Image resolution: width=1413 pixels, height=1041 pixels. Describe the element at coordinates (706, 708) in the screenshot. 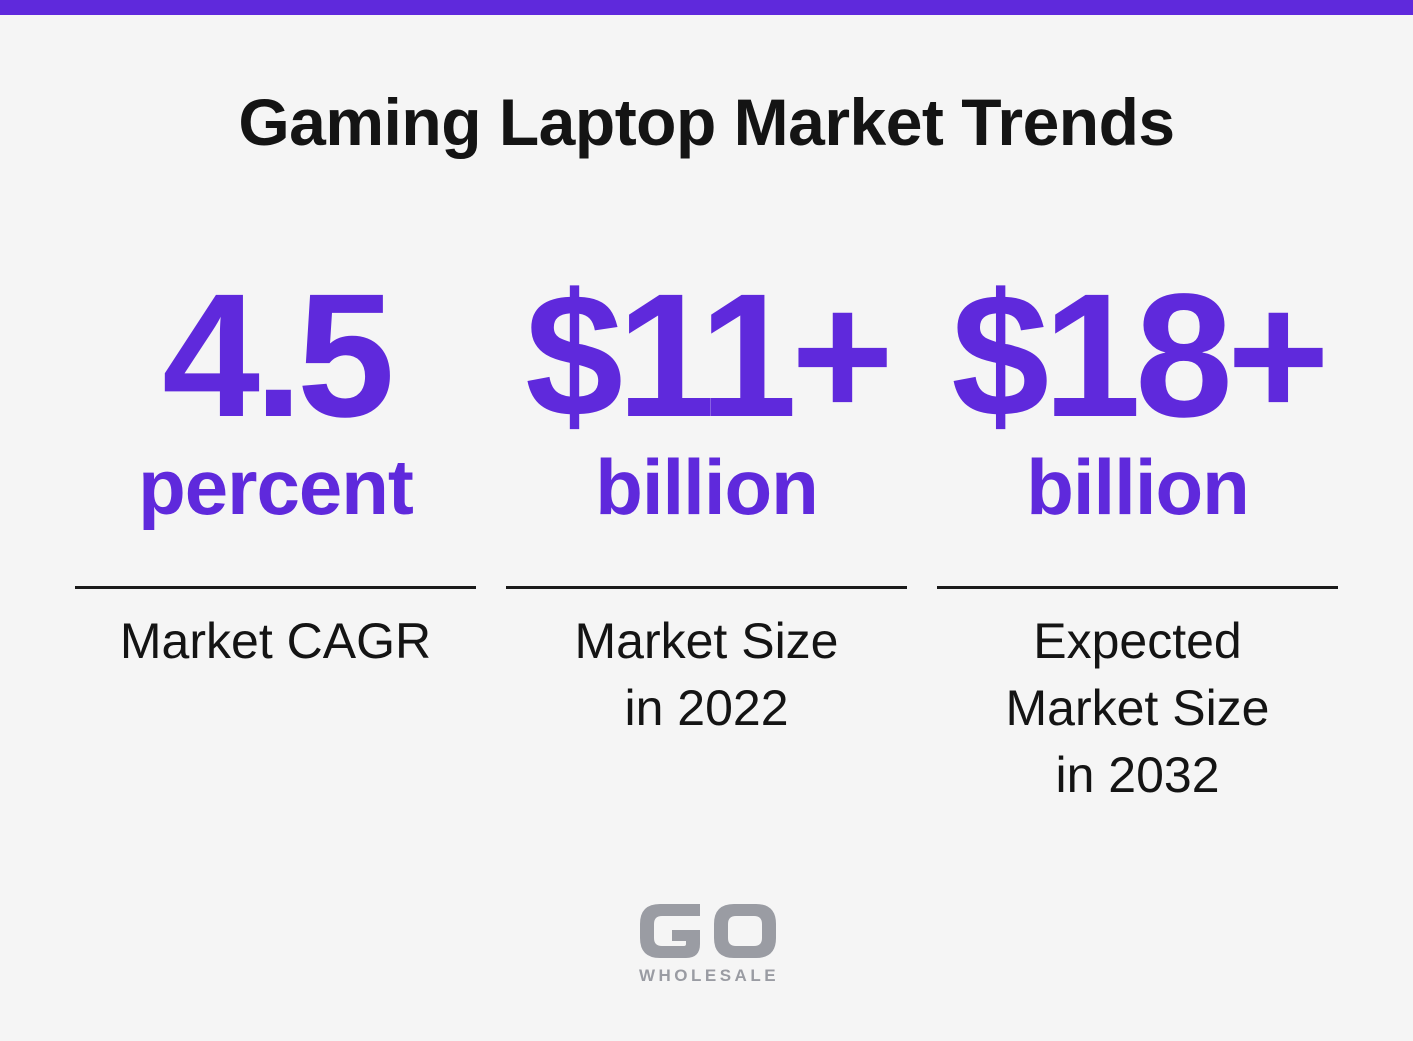

I see `caption-line: in 2022` at that location.